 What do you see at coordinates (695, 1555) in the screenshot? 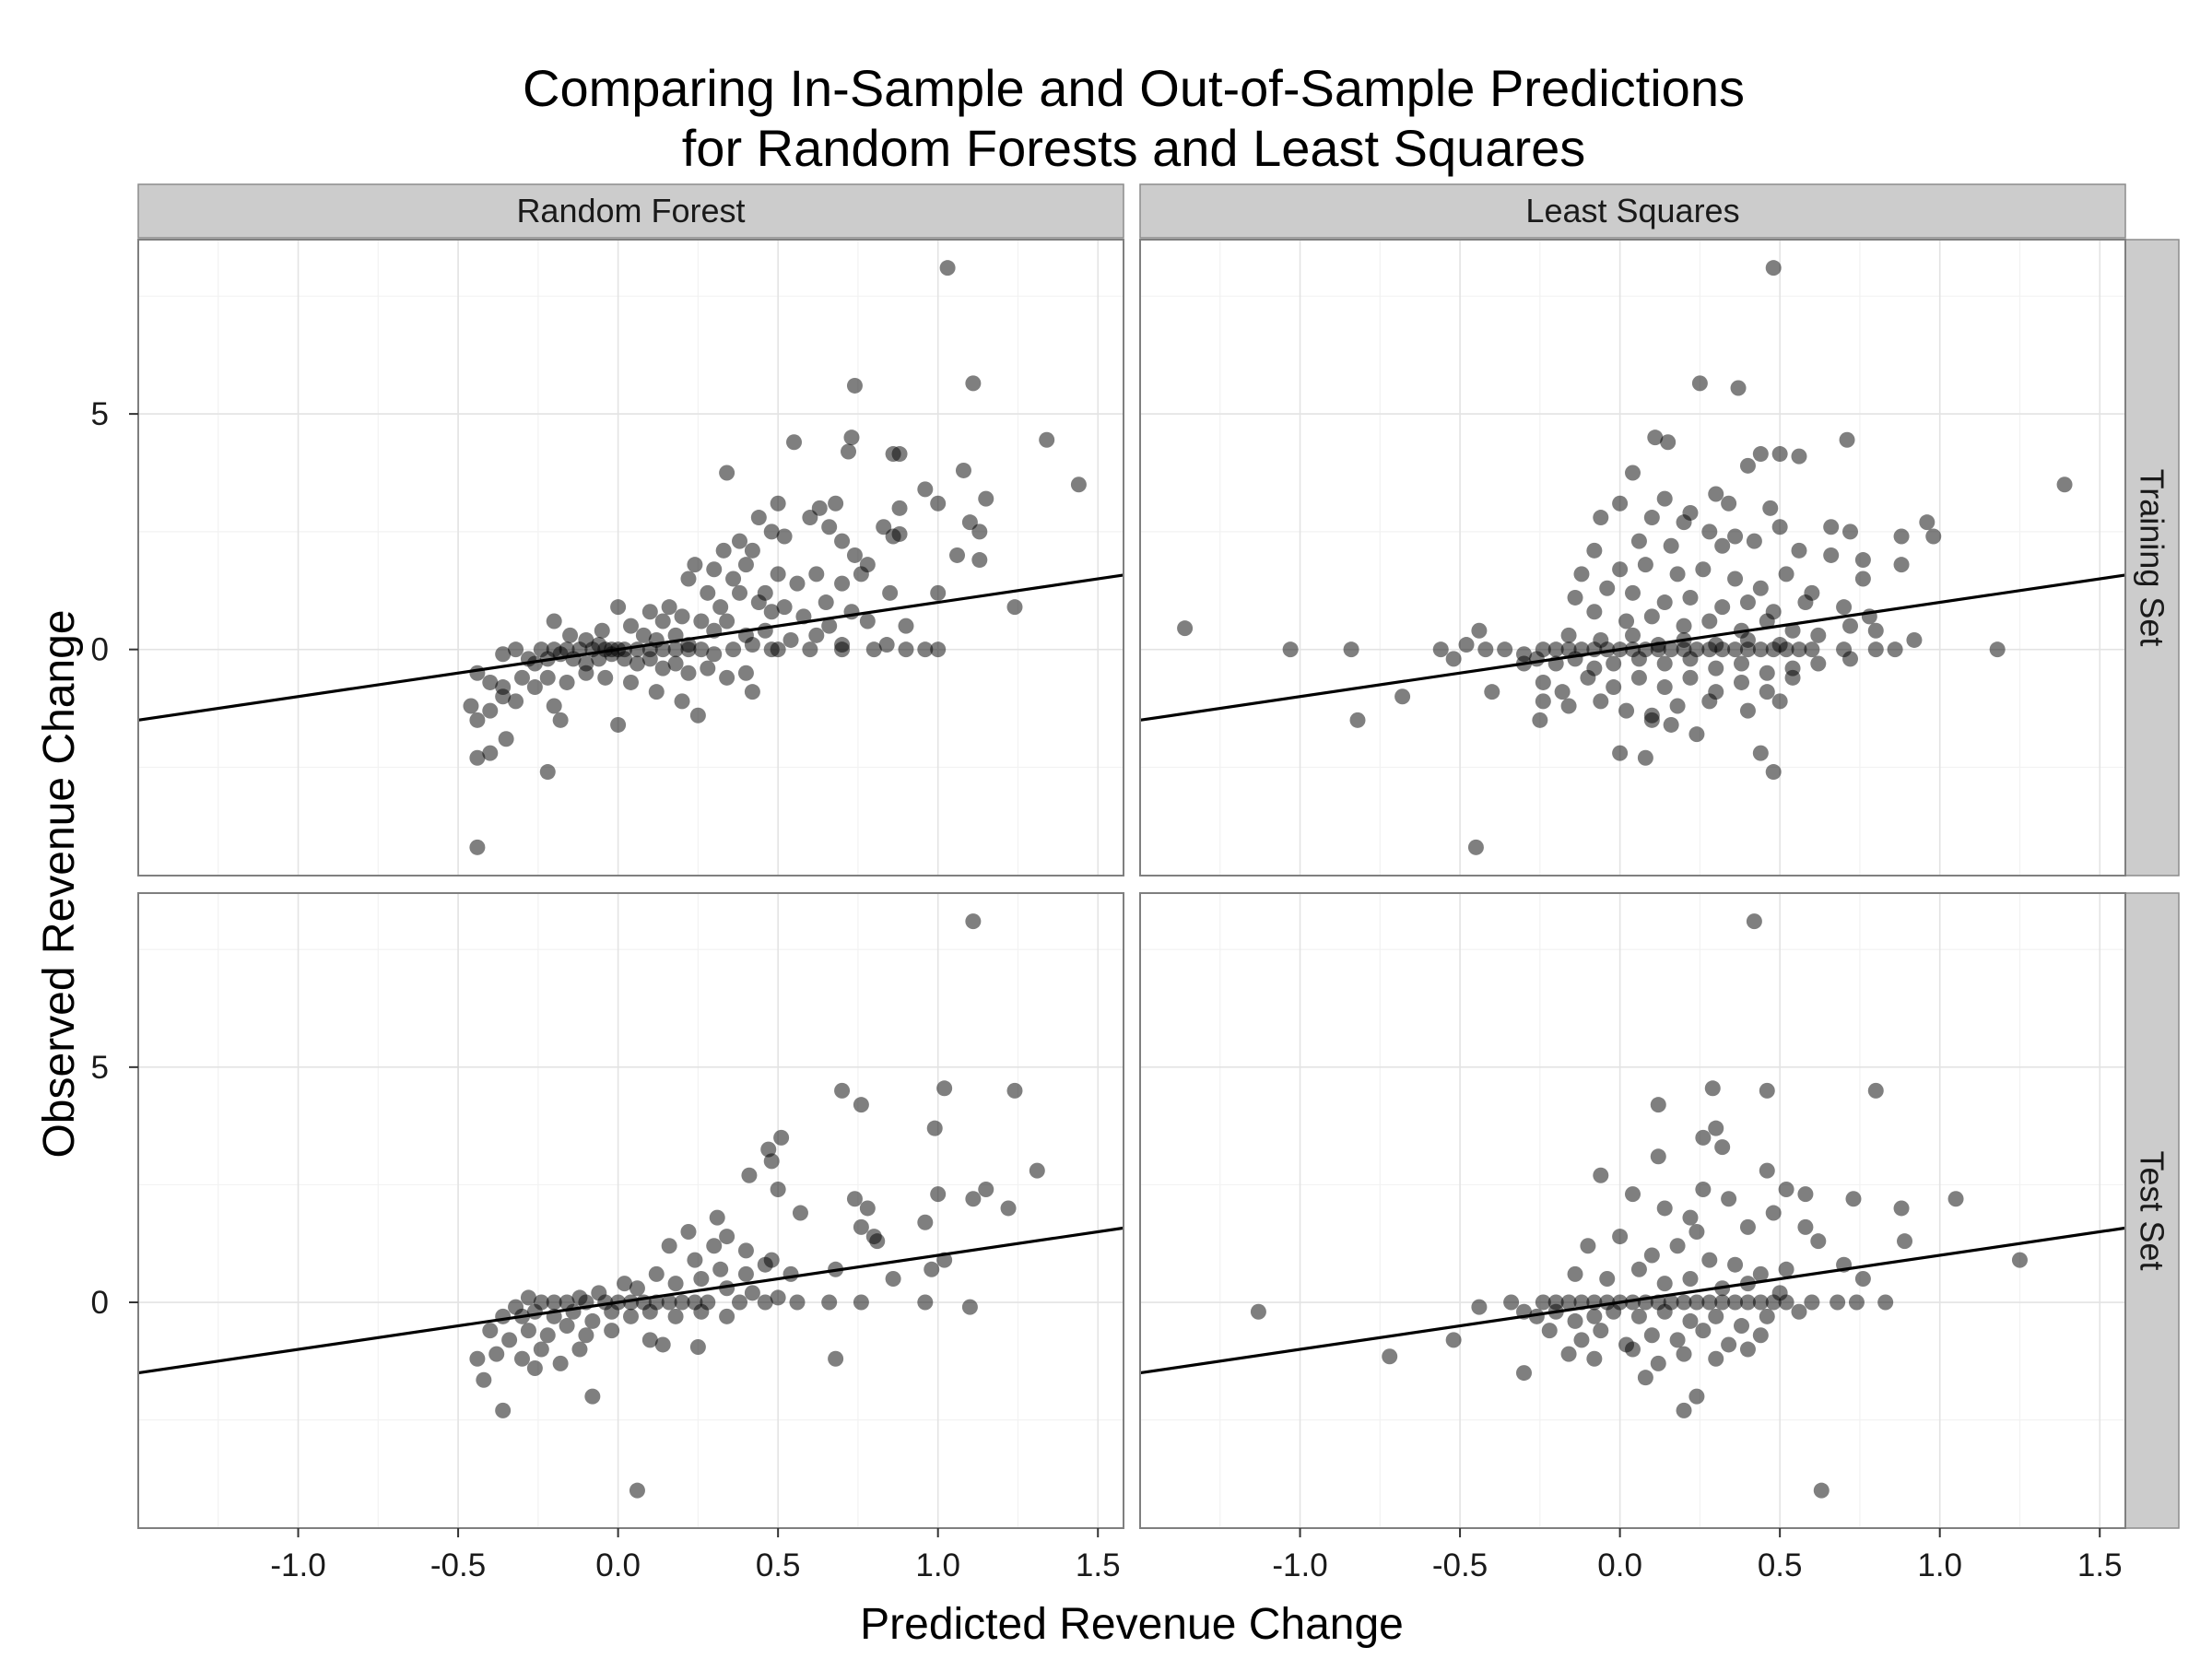
I see `x-axis-random-forest: -1.0 -0.5 0.0 0.5 1.0 1.5` at bounding box center [695, 1555].